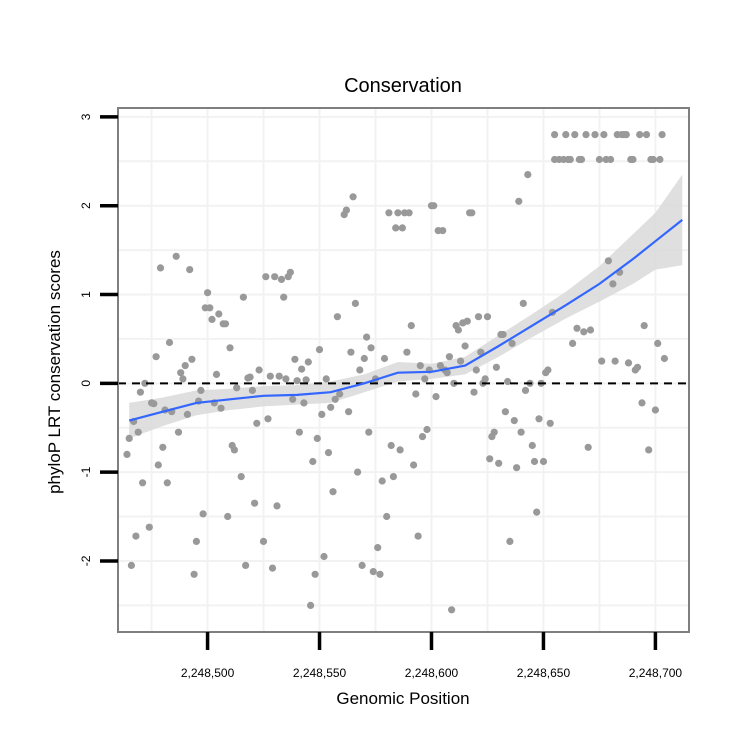 This screenshot has height=750, width=750. I want to click on y-tick-label: 3, so click(86, 116).